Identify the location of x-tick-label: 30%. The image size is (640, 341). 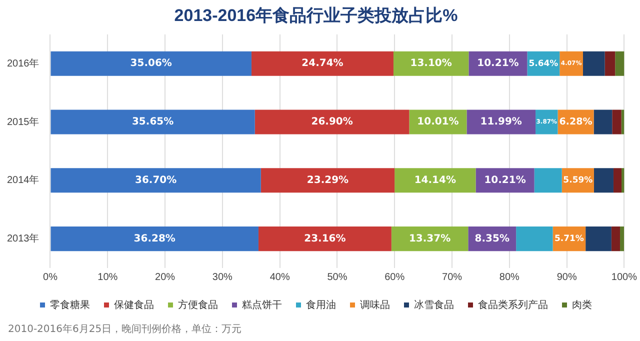
(222, 277).